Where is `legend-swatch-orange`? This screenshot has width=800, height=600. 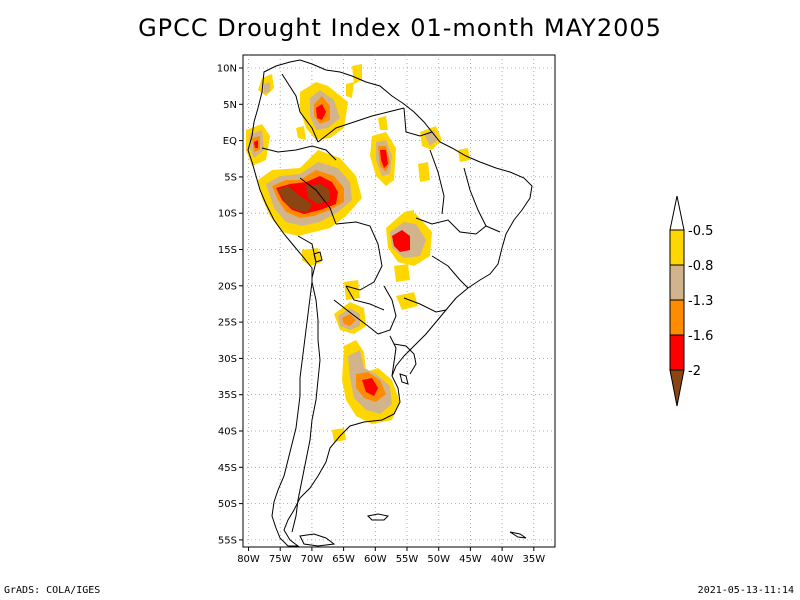 legend-swatch-orange is located at coordinates (677, 317).